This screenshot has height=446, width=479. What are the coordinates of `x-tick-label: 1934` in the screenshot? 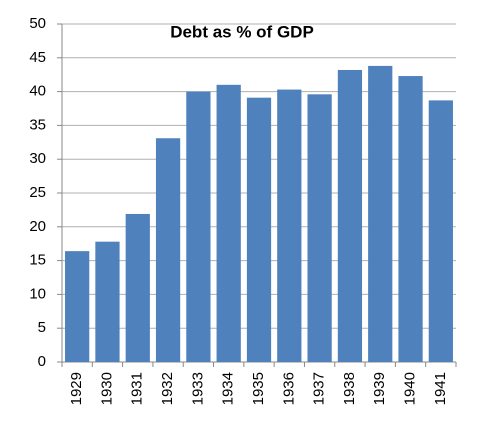 It's located at (228, 388).